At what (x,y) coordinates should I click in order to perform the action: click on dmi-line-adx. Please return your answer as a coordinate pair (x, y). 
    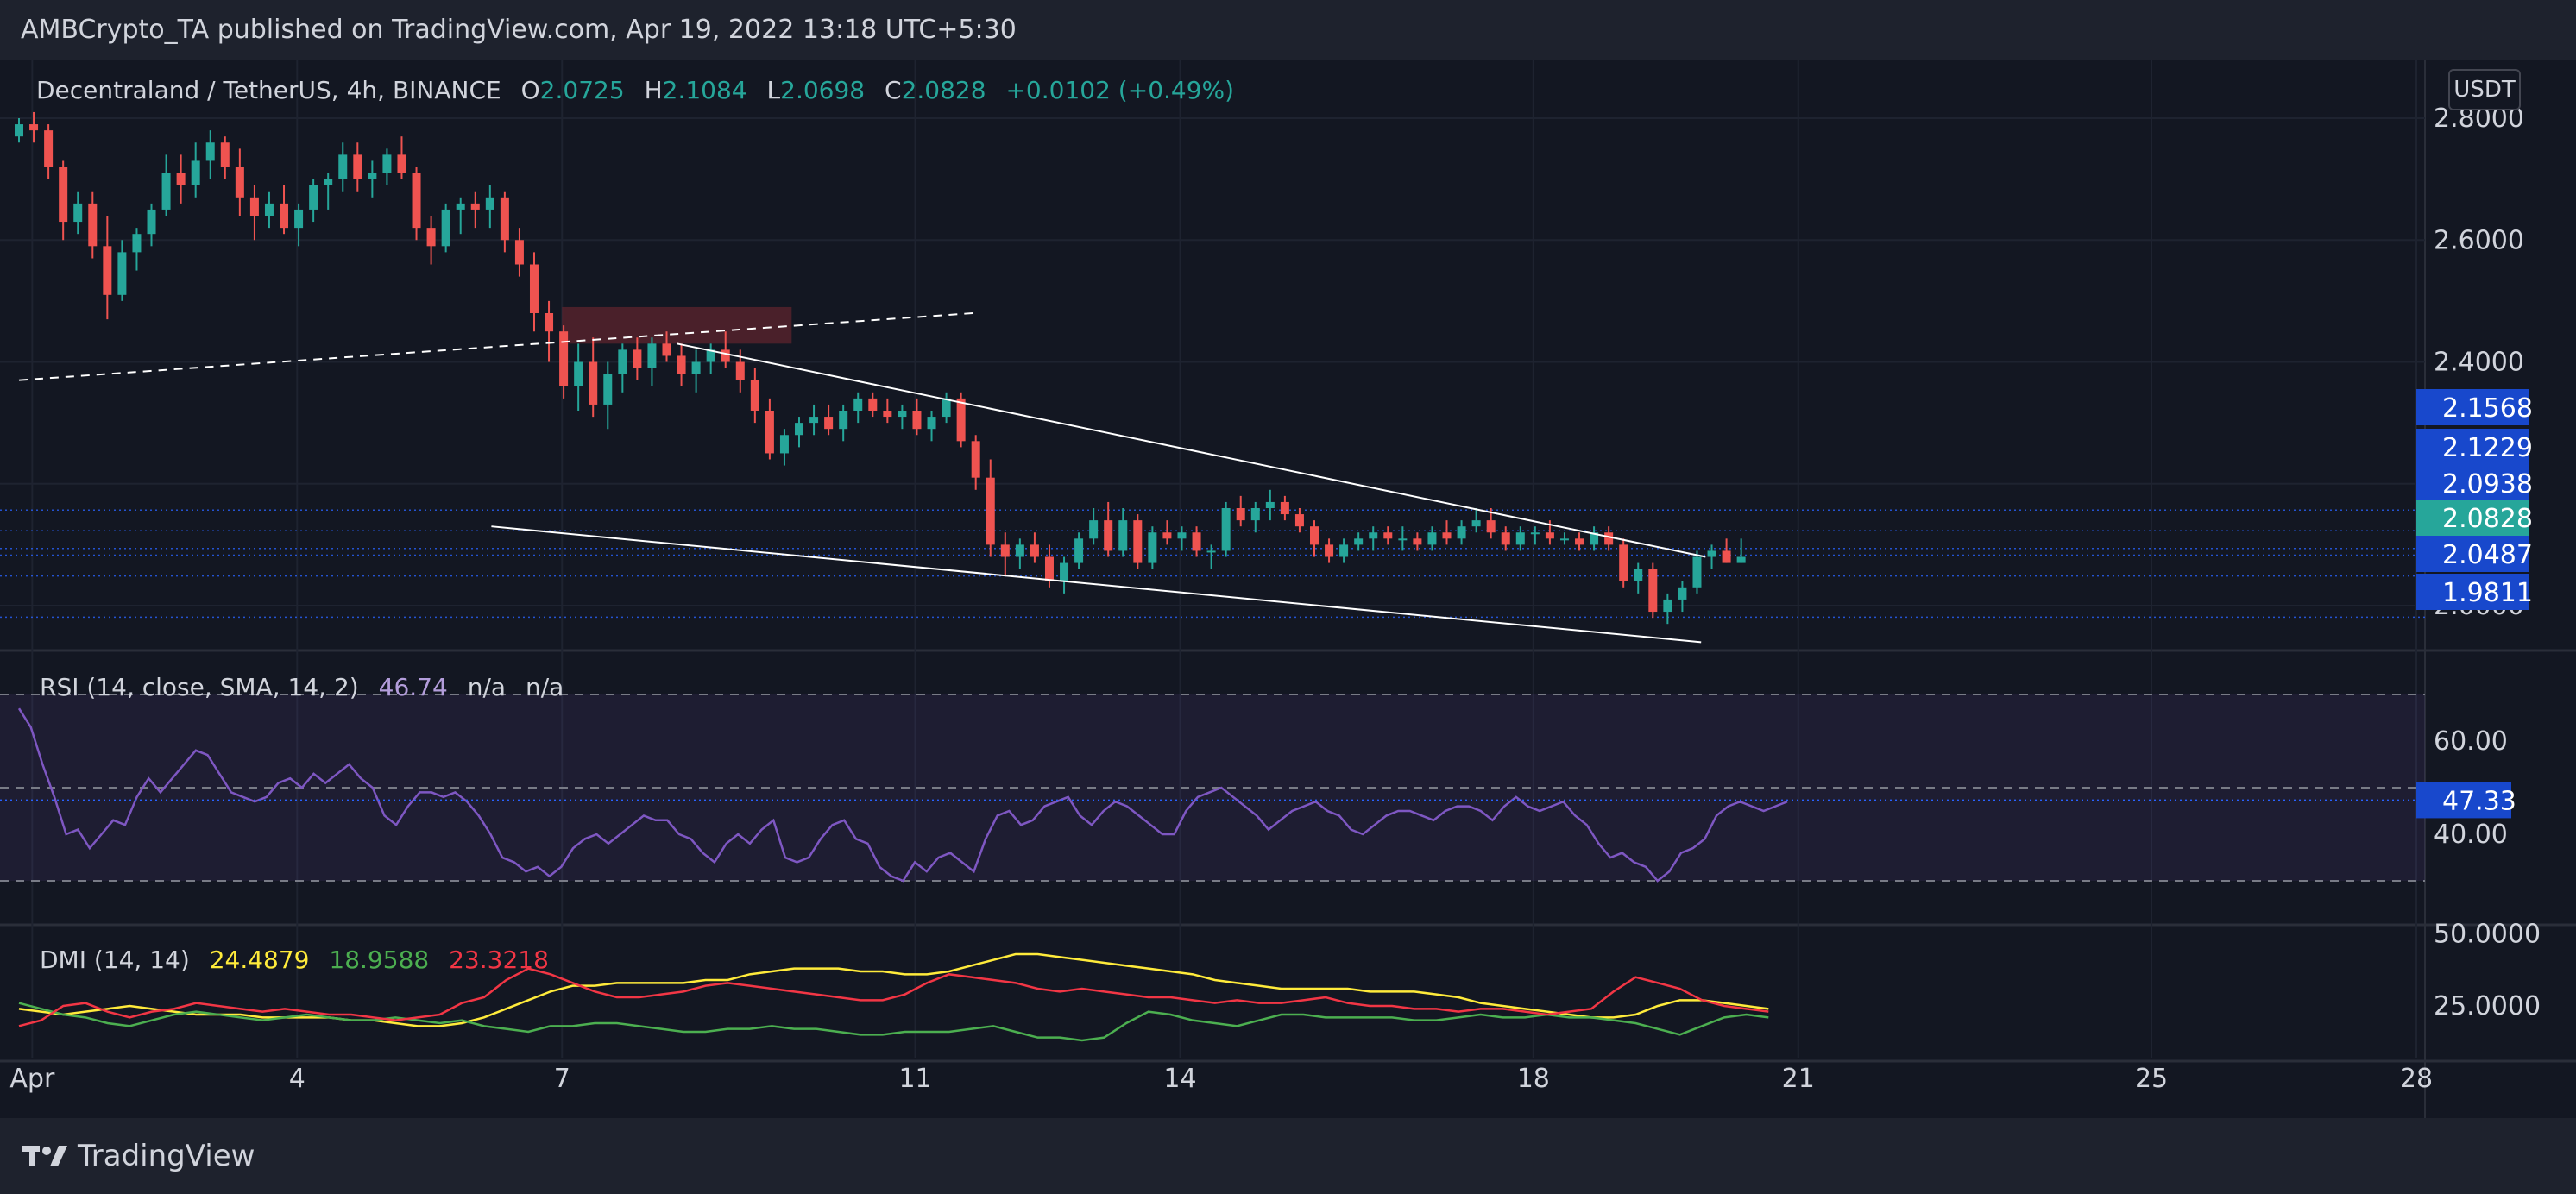
    Looking at the image, I should click on (893, 989).